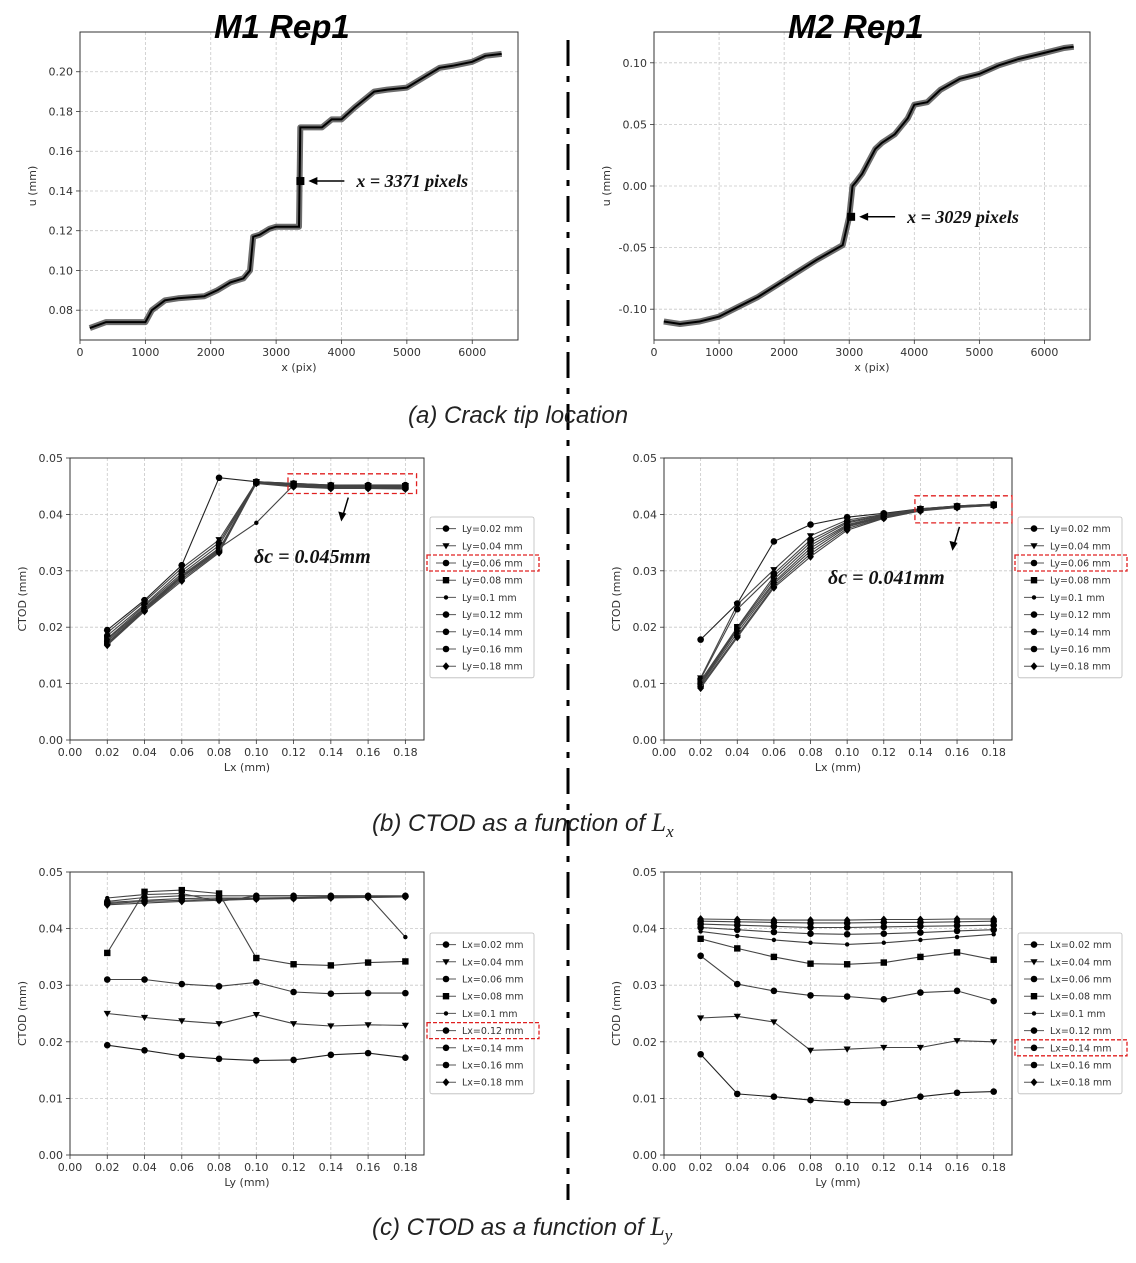  What do you see at coordinates (493, 1066) in the screenshot?
I see `legend-entry: Lx=0.16 mm` at bounding box center [493, 1066].